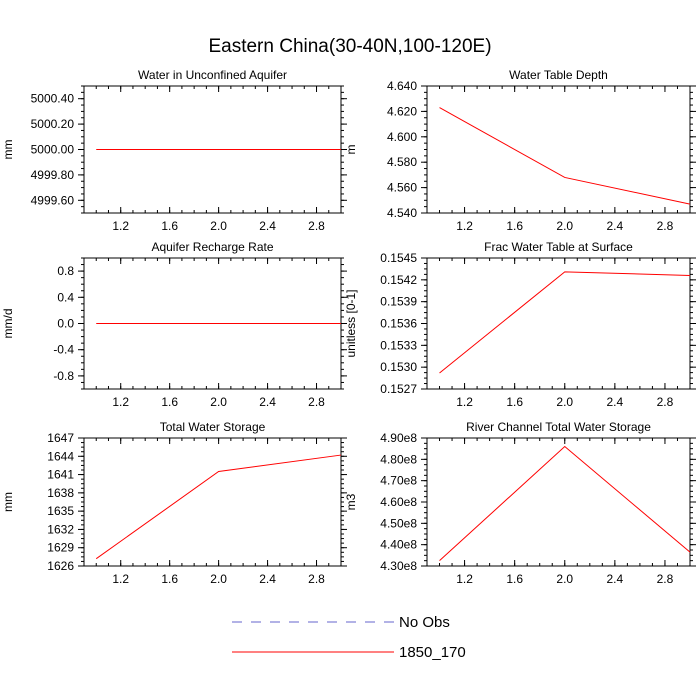 This screenshot has height=700, width=700. Describe the element at coordinates (398, 345) in the screenshot. I see `y-tick-label: 0.1533` at that location.